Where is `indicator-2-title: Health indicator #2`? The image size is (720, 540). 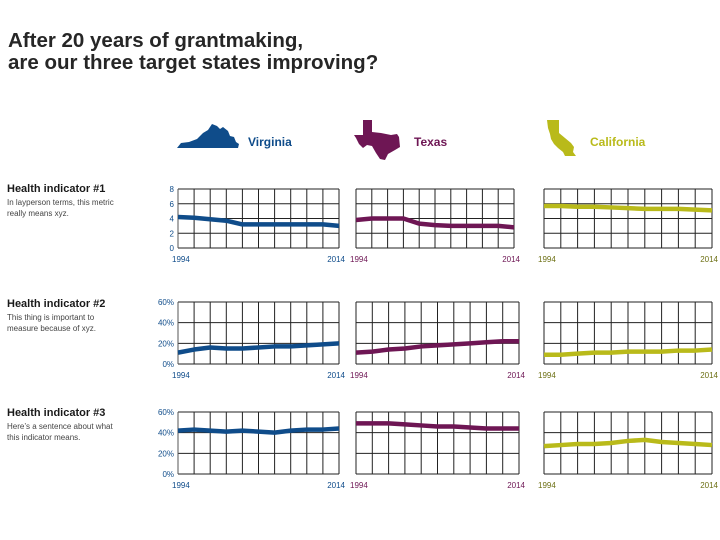
indicator-2-title: Health indicator #2 is located at coordinates (56, 304).